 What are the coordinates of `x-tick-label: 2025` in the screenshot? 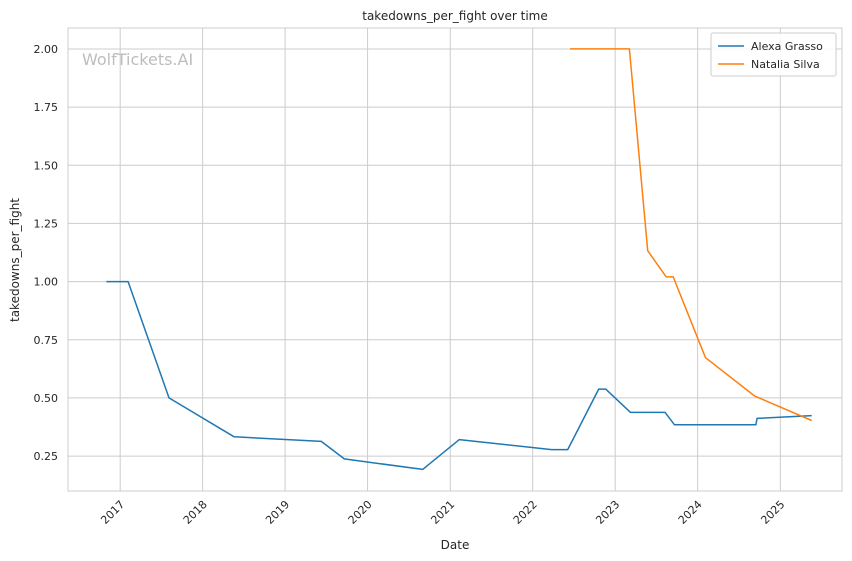 It's located at (772, 512).